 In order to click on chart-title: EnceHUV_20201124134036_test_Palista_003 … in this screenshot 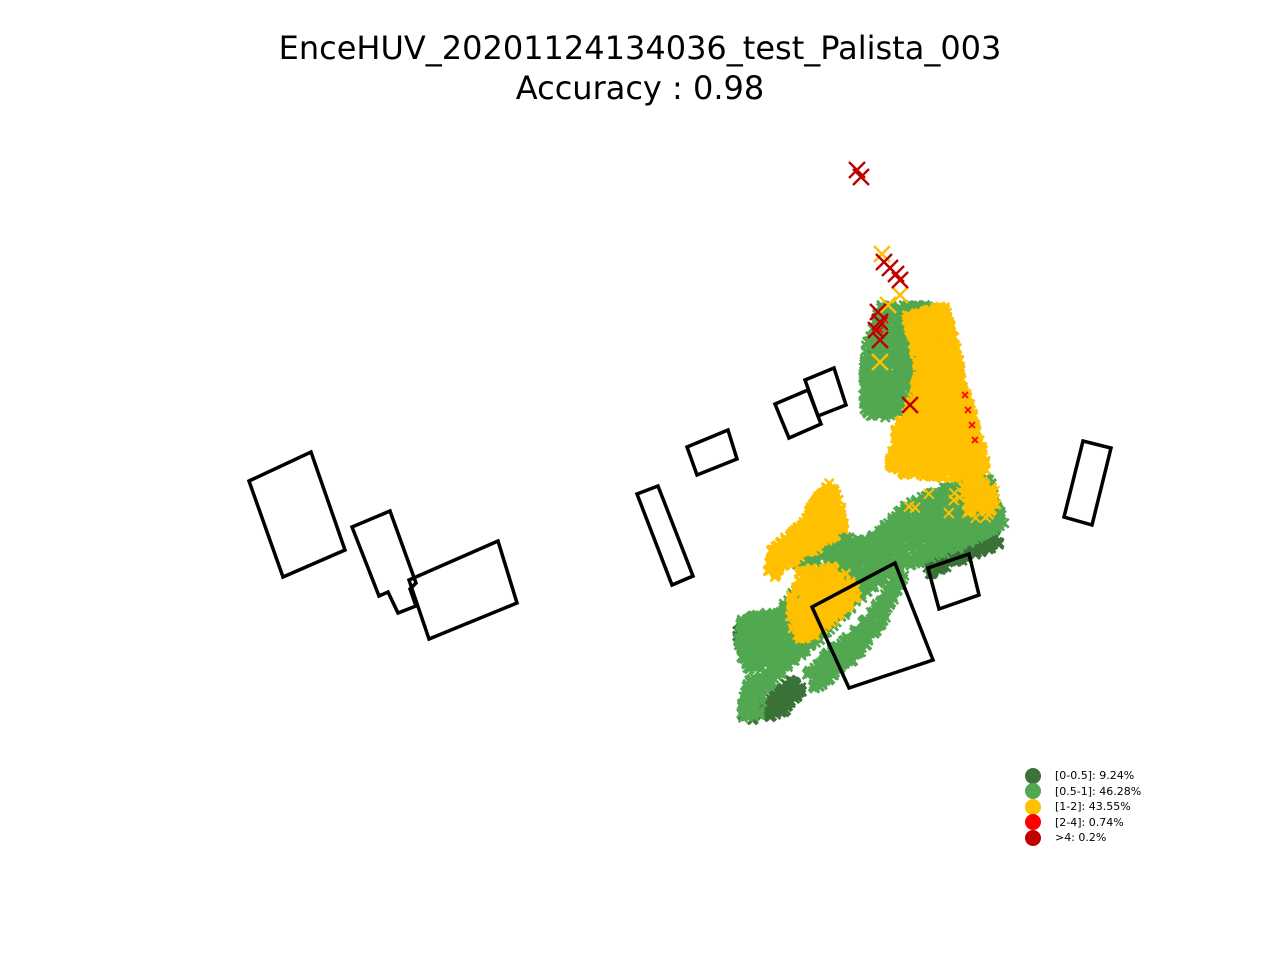, I will do `click(640, 68)`.